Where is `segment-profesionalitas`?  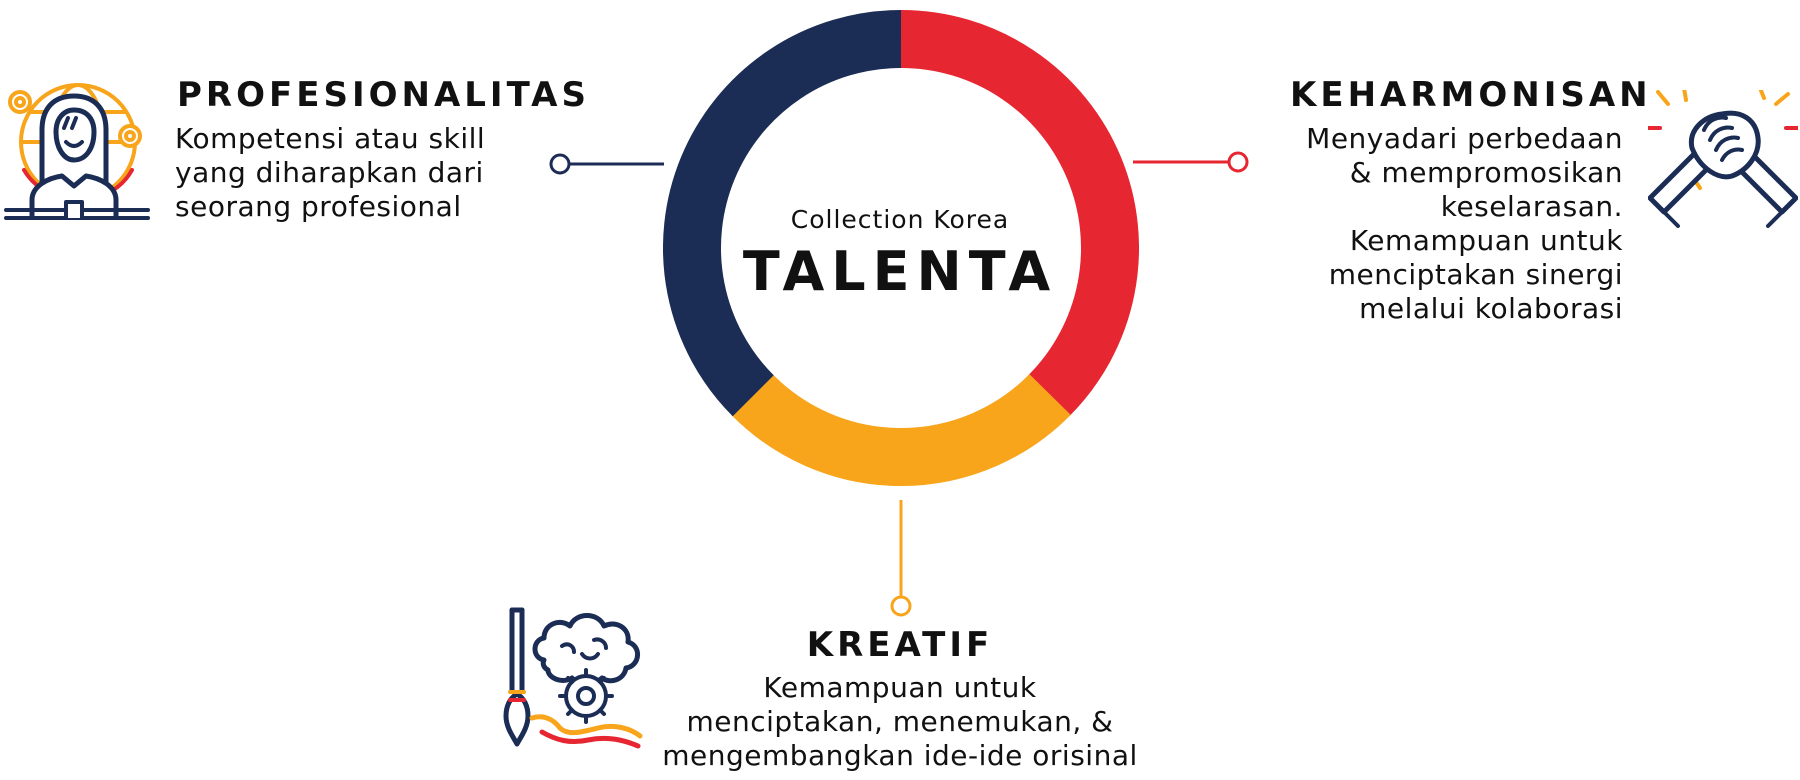 segment-profesionalitas is located at coordinates (782, 213).